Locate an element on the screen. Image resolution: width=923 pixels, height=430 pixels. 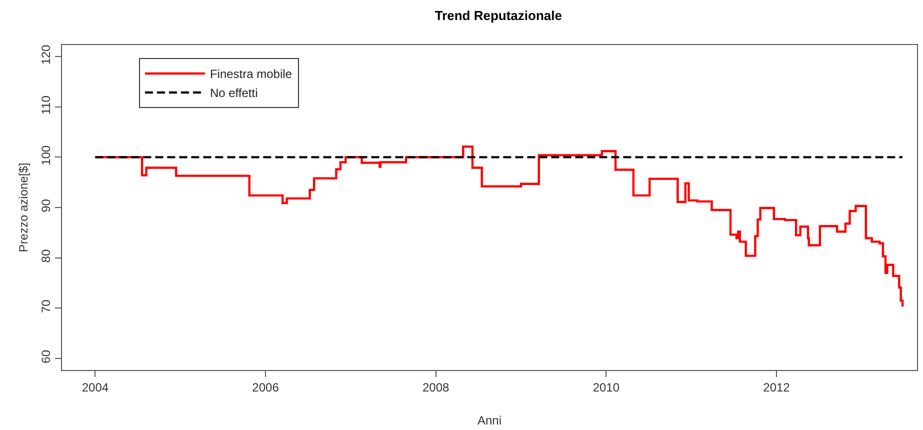
x-tick-label: 2006 is located at coordinates (266, 387).